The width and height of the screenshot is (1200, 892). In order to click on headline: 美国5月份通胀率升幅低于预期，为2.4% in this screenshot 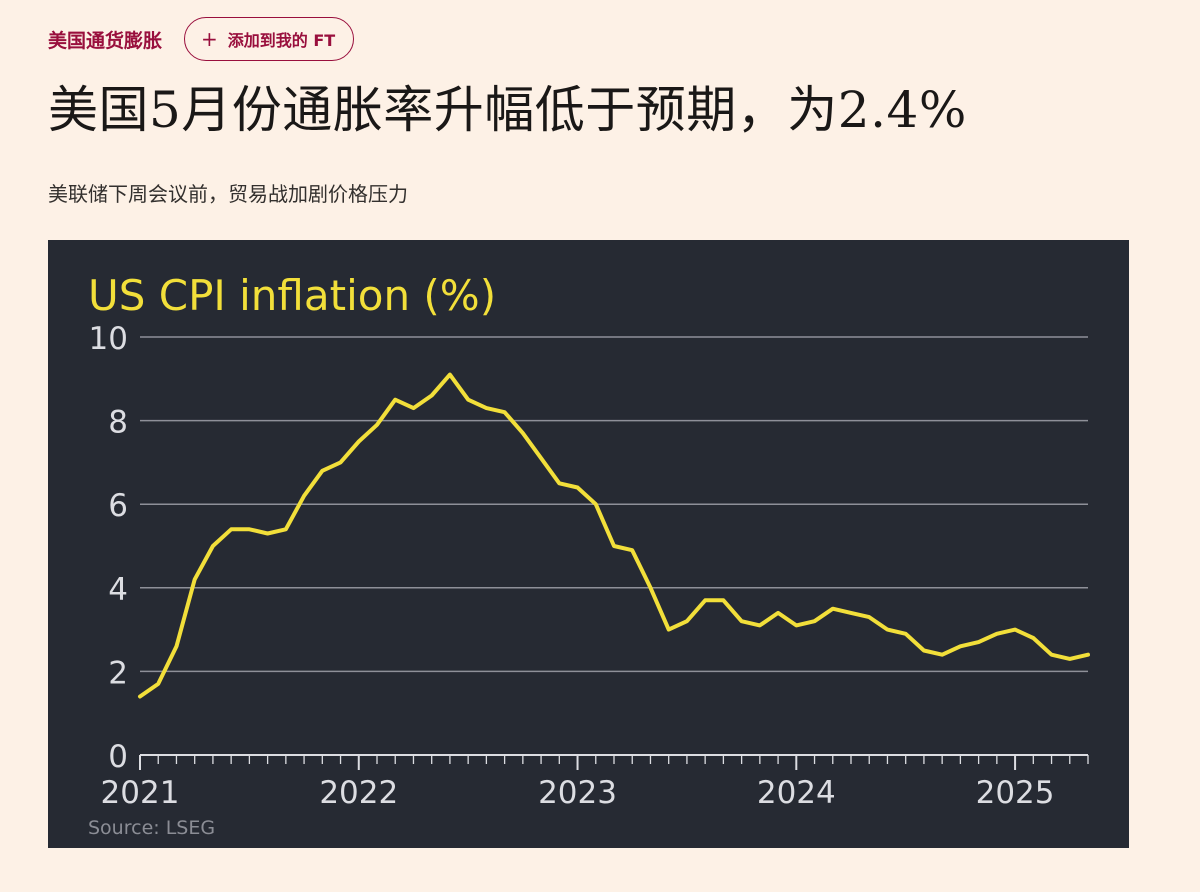, I will do `click(507, 110)`.